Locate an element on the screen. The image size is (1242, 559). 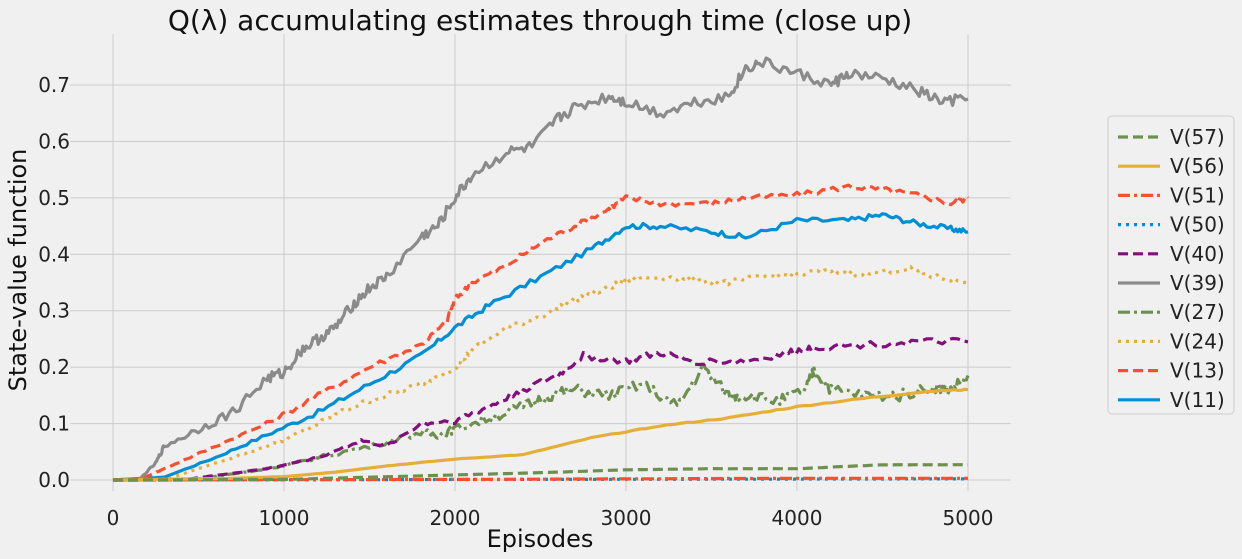
series-line-v50 is located at coordinates (540, 479).